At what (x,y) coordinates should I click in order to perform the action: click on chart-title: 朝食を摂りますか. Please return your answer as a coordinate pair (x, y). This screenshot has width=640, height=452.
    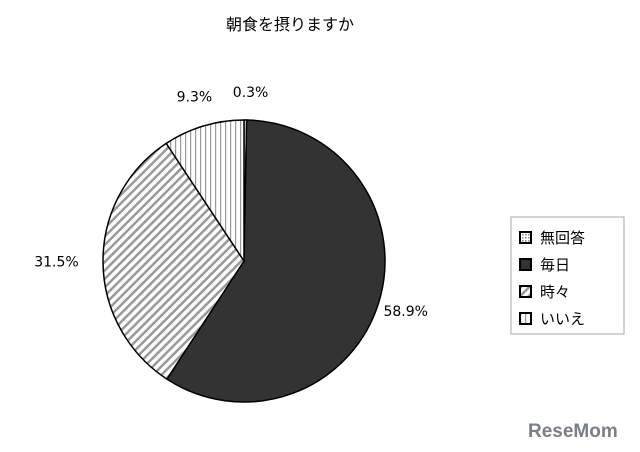
    Looking at the image, I should click on (290, 24).